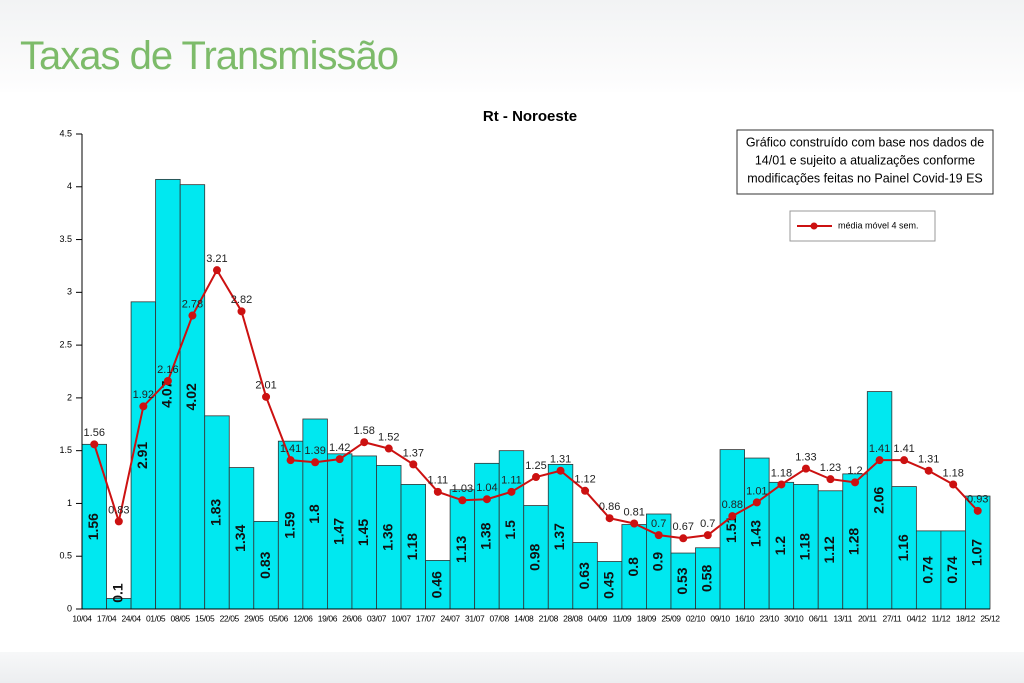 The image size is (1024, 683). Describe the element at coordinates (69, 292) in the screenshot. I see `y-tick-label: 3` at that location.